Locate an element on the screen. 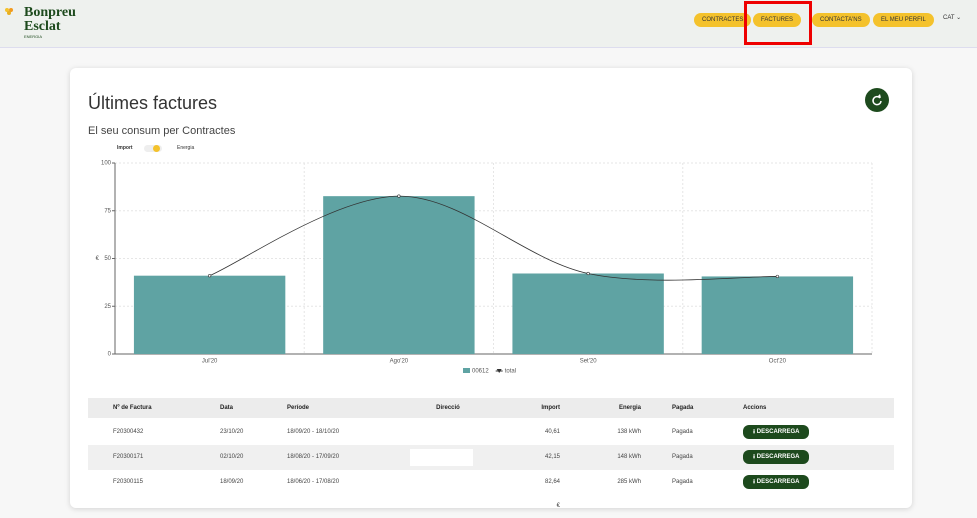  table-cell: 18/09/20 - 18/10/20 is located at coordinates (313, 432).